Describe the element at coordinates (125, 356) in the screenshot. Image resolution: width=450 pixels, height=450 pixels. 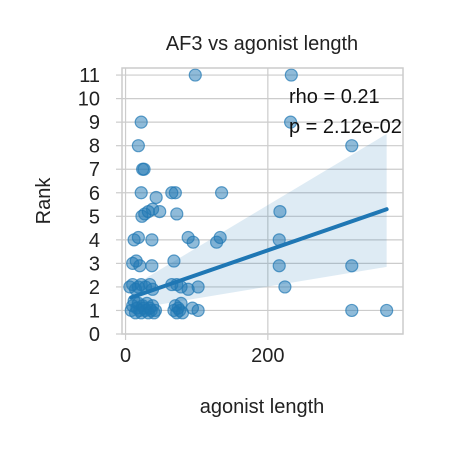
I see `x-tick-label-0: 0` at that location.